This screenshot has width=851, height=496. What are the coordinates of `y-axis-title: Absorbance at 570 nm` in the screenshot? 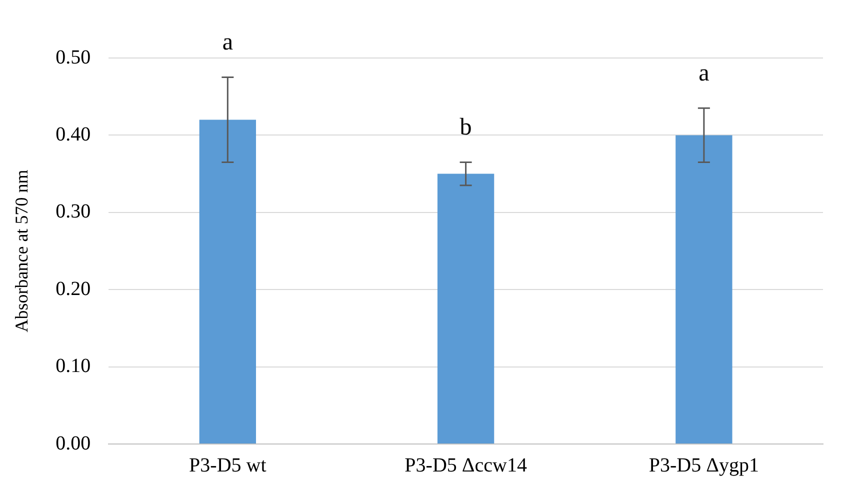 It's located at (22, 251).